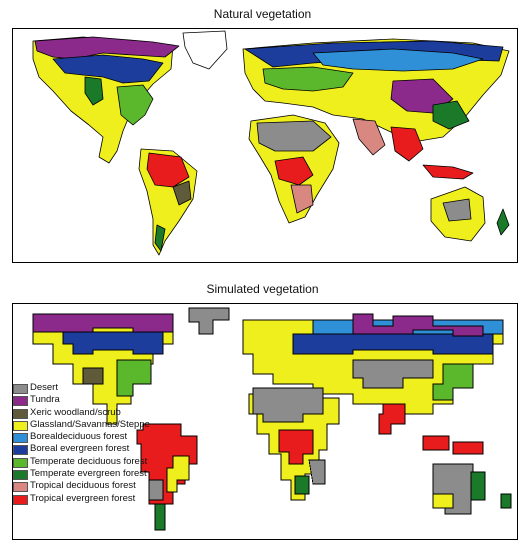 The width and height of the screenshot is (525, 550). What do you see at coordinates (83, 486) in the screenshot?
I see `legend-label: Tropical deciduous forest` at bounding box center [83, 486].